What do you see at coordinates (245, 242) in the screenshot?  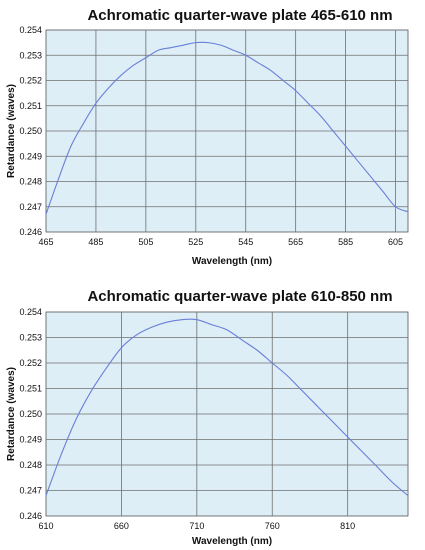 I see `x-tick-label: 545` at bounding box center [245, 242].